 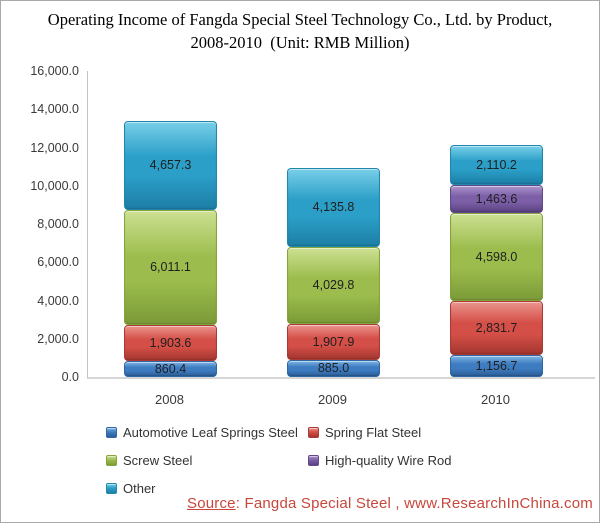 I want to click on legend-label: Spring Flat Steel, so click(x=373, y=432).